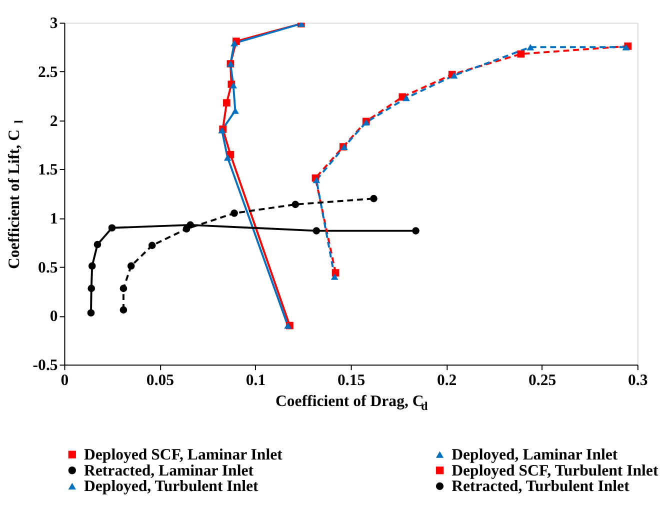  I want to click on y-tick-label: 3, so click(54, 23).